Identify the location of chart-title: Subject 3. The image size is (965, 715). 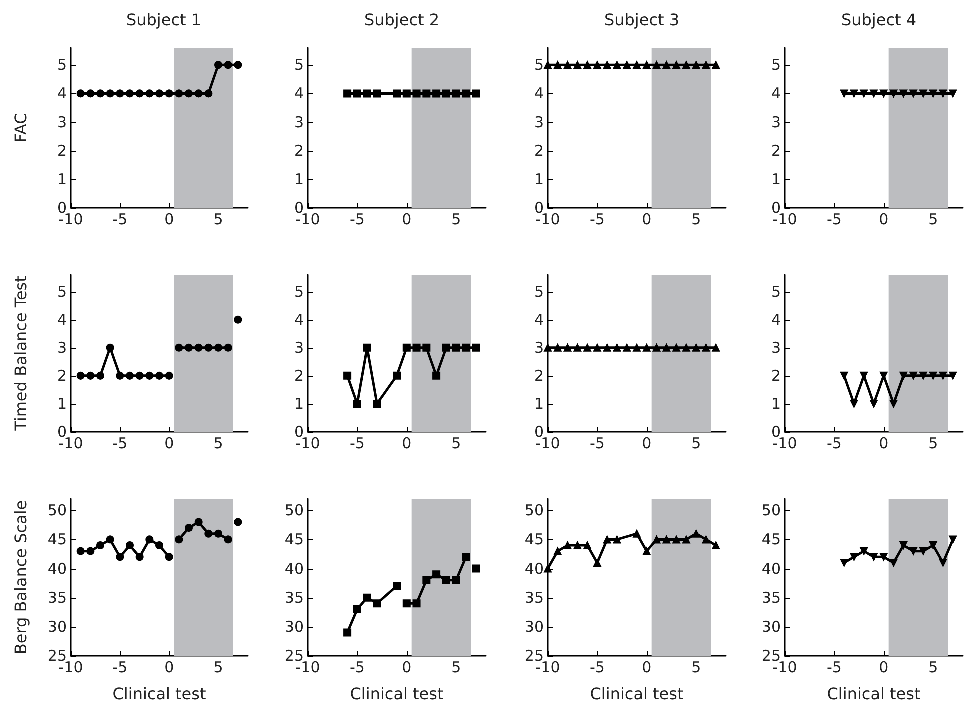
(642, 20).